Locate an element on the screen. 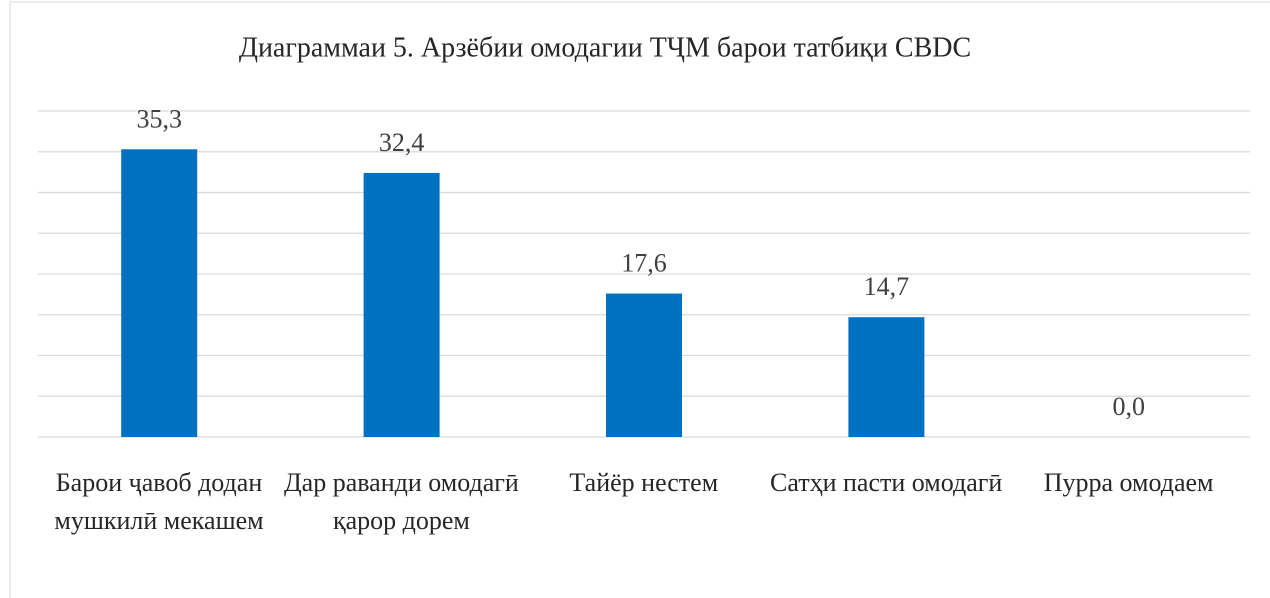 The width and height of the screenshot is (1270, 598). data-label: 14,7 is located at coordinates (887, 286).